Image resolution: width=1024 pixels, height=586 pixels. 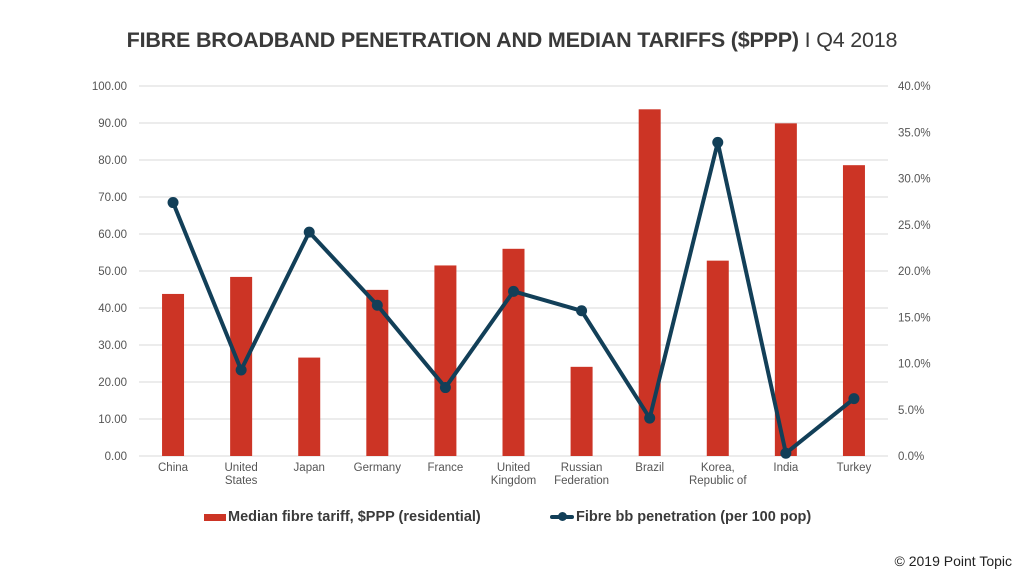 What do you see at coordinates (718, 468) in the screenshot?
I see `category-label-line: Korea,` at bounding box center [718, 468].